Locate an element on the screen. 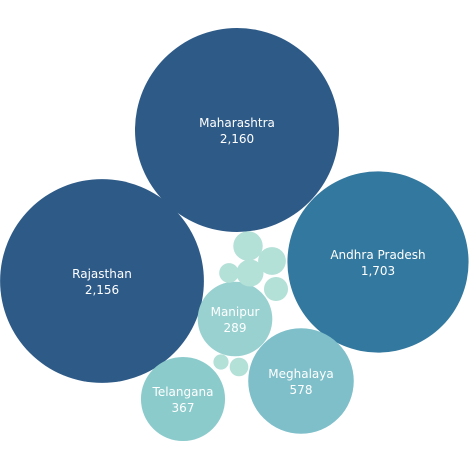 The height and width of the screenshot is (469, 469). bubble-label: Andhra Pradesh is located at coordinates (377, 255).